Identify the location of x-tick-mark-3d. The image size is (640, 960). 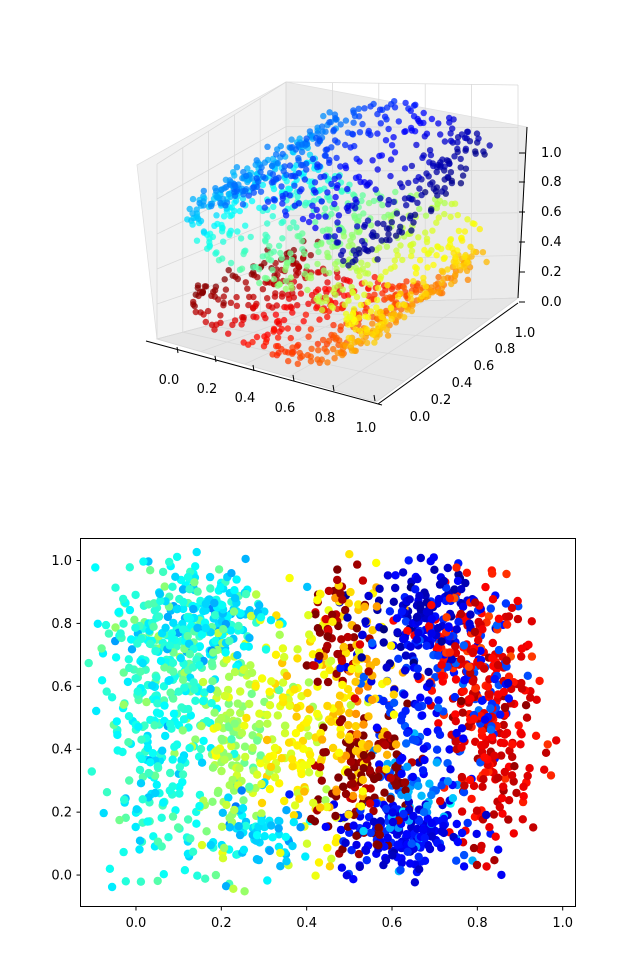
(253, 368).